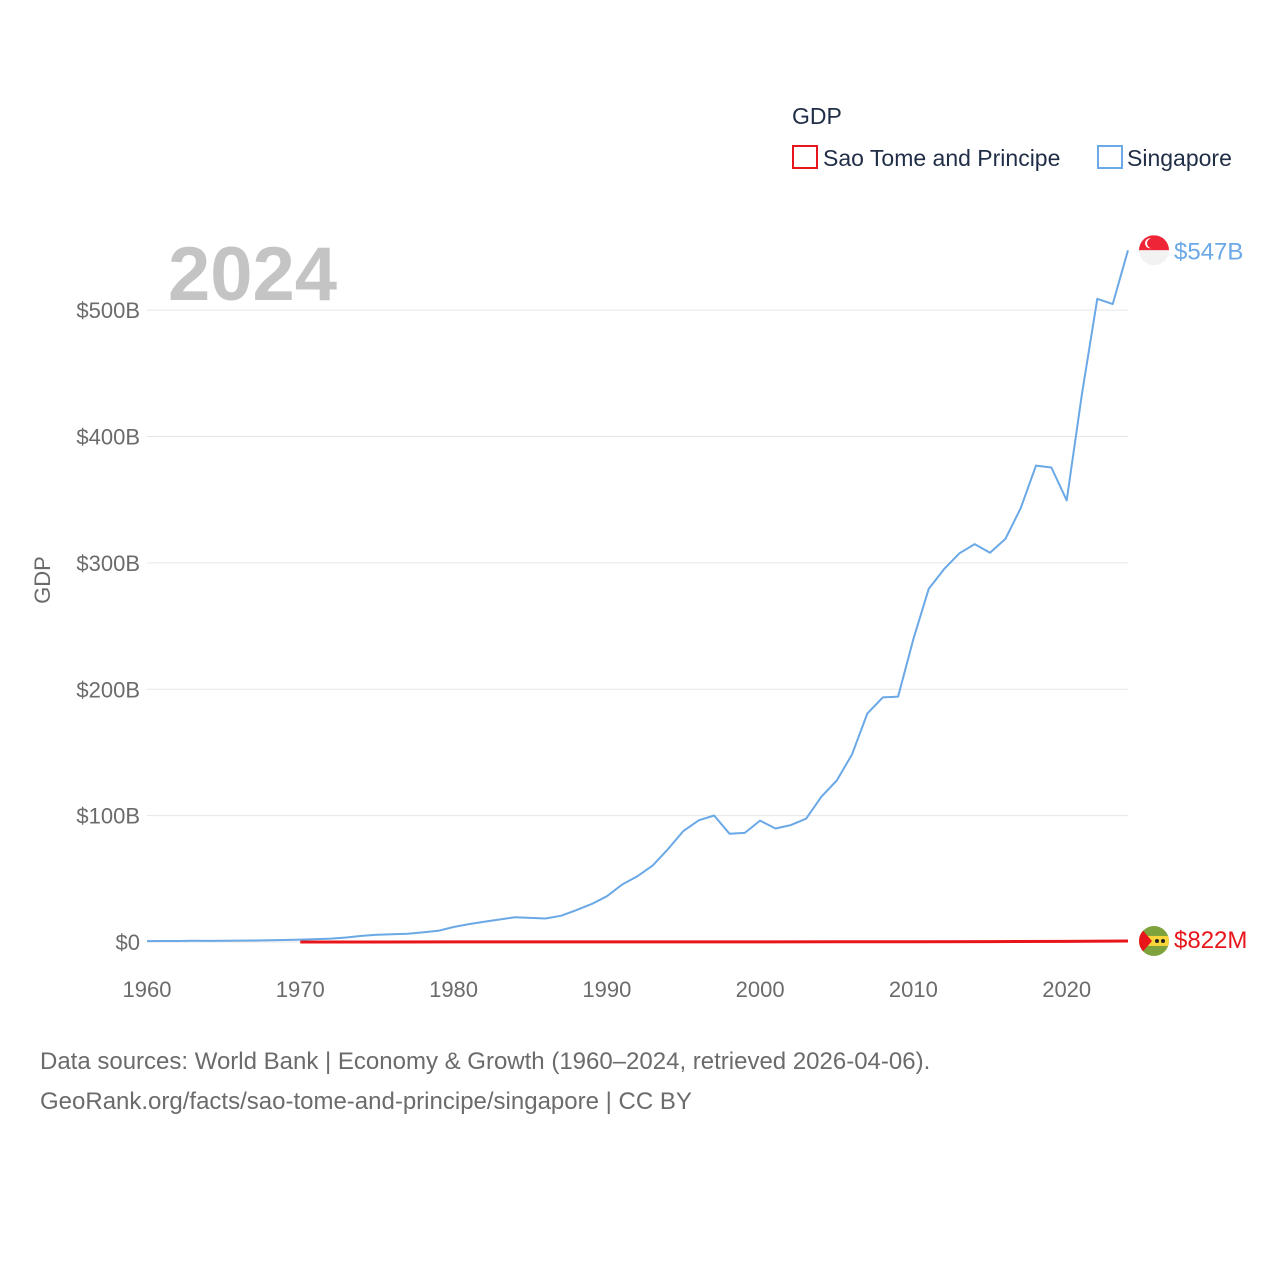  I want to click on singapore-flag-icon, so click(1154, 250).